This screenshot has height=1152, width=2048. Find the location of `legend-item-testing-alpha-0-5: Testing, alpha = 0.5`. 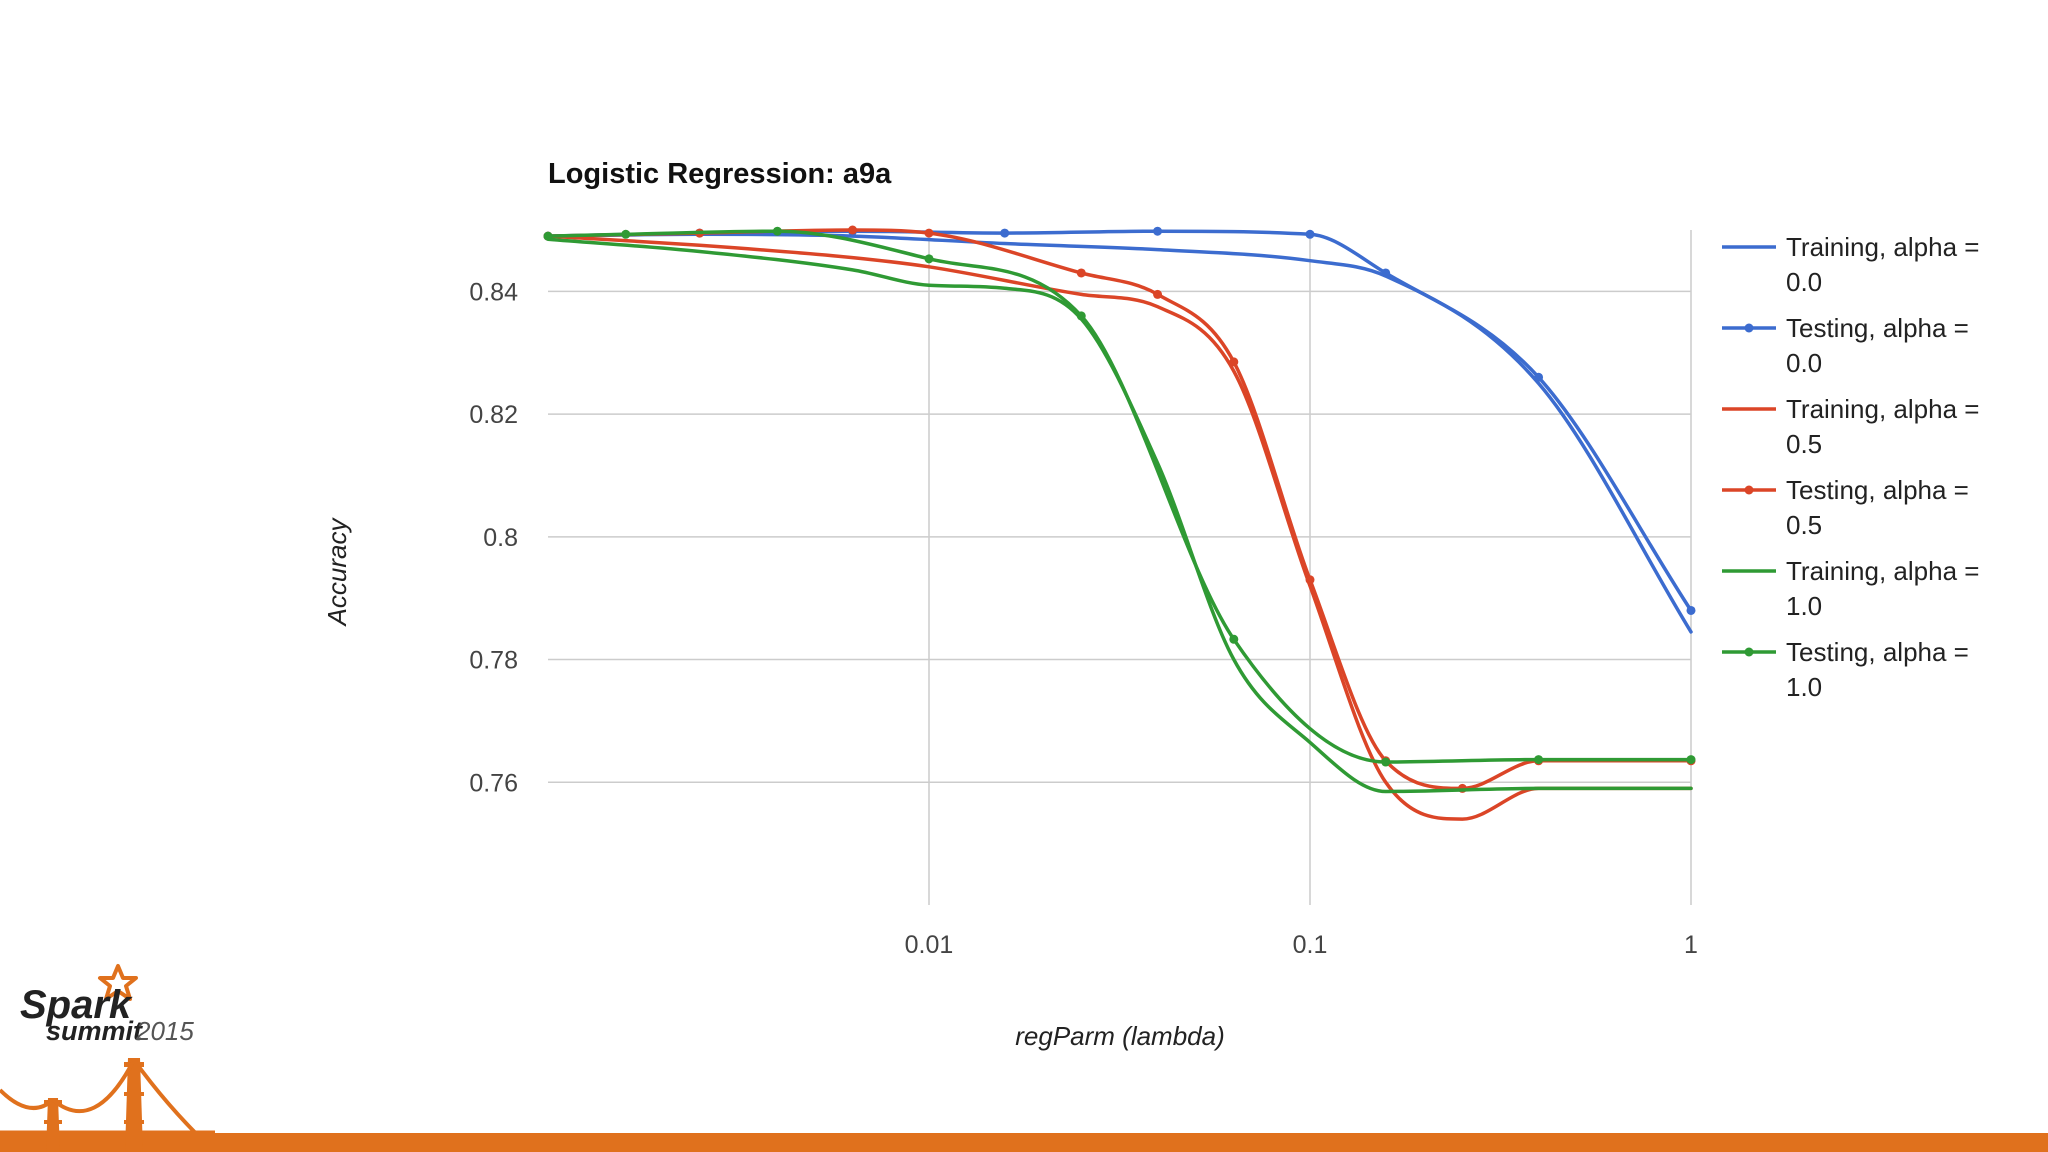

legend-item-testing-alpha-0-5: Testing, alpha = 0.5 is located at coordinates (1845, 507).